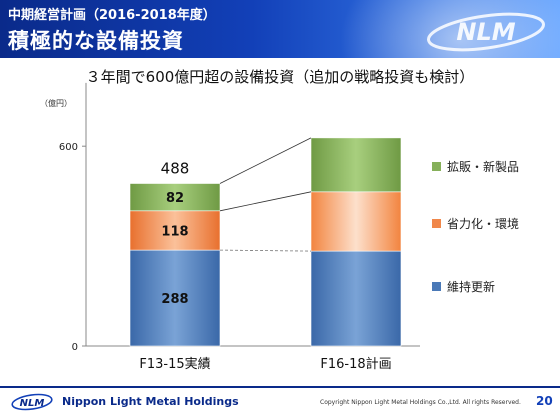  I want to click on data-label-0-maintenance: 288, so click(174, 299).